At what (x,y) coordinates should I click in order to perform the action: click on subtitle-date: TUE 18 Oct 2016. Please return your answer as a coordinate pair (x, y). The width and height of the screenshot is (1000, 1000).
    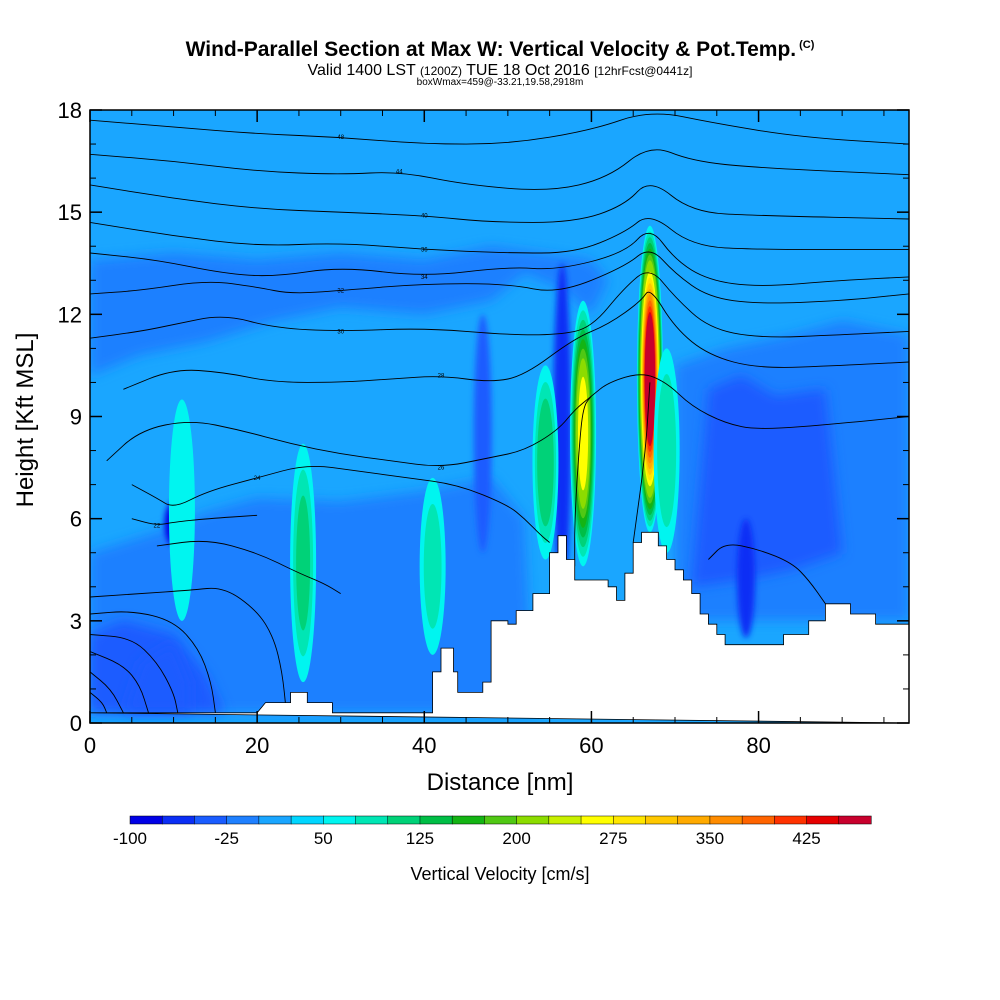
    Looking at the image, I should click on (528, 70).